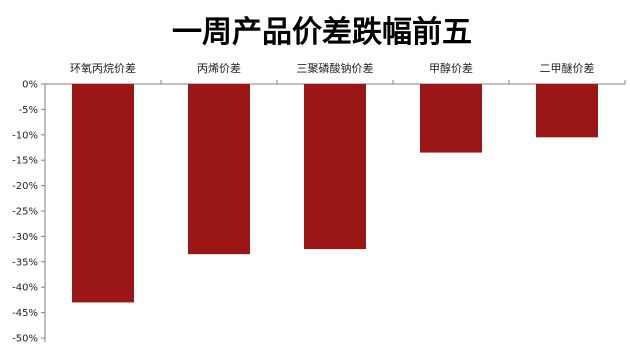 This screenshot has height=348, width=630. I want to click on y-tick-label: -40%, so click(25, 288).